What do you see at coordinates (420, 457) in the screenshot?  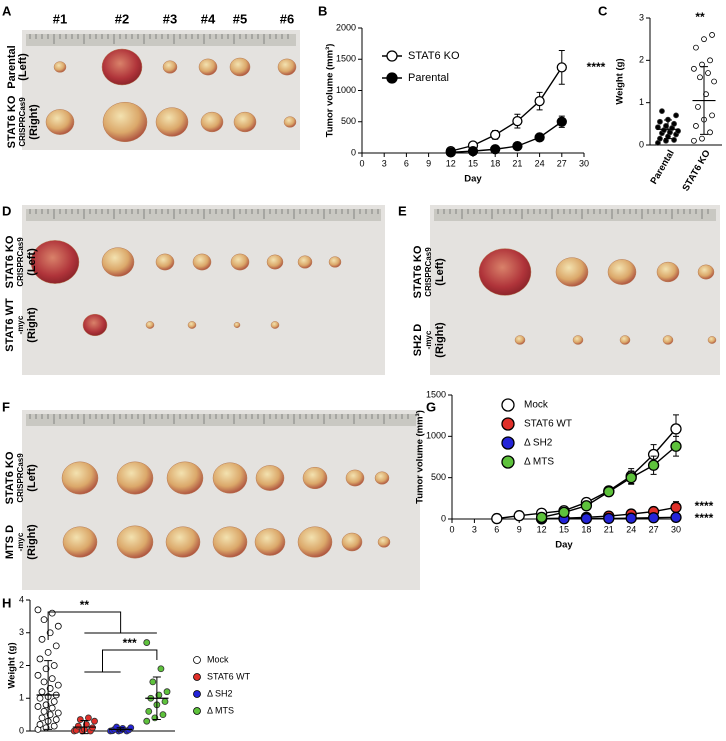 I see `y-axis-label: Tumor volume (mm³)` at bounding box center [420, 457].